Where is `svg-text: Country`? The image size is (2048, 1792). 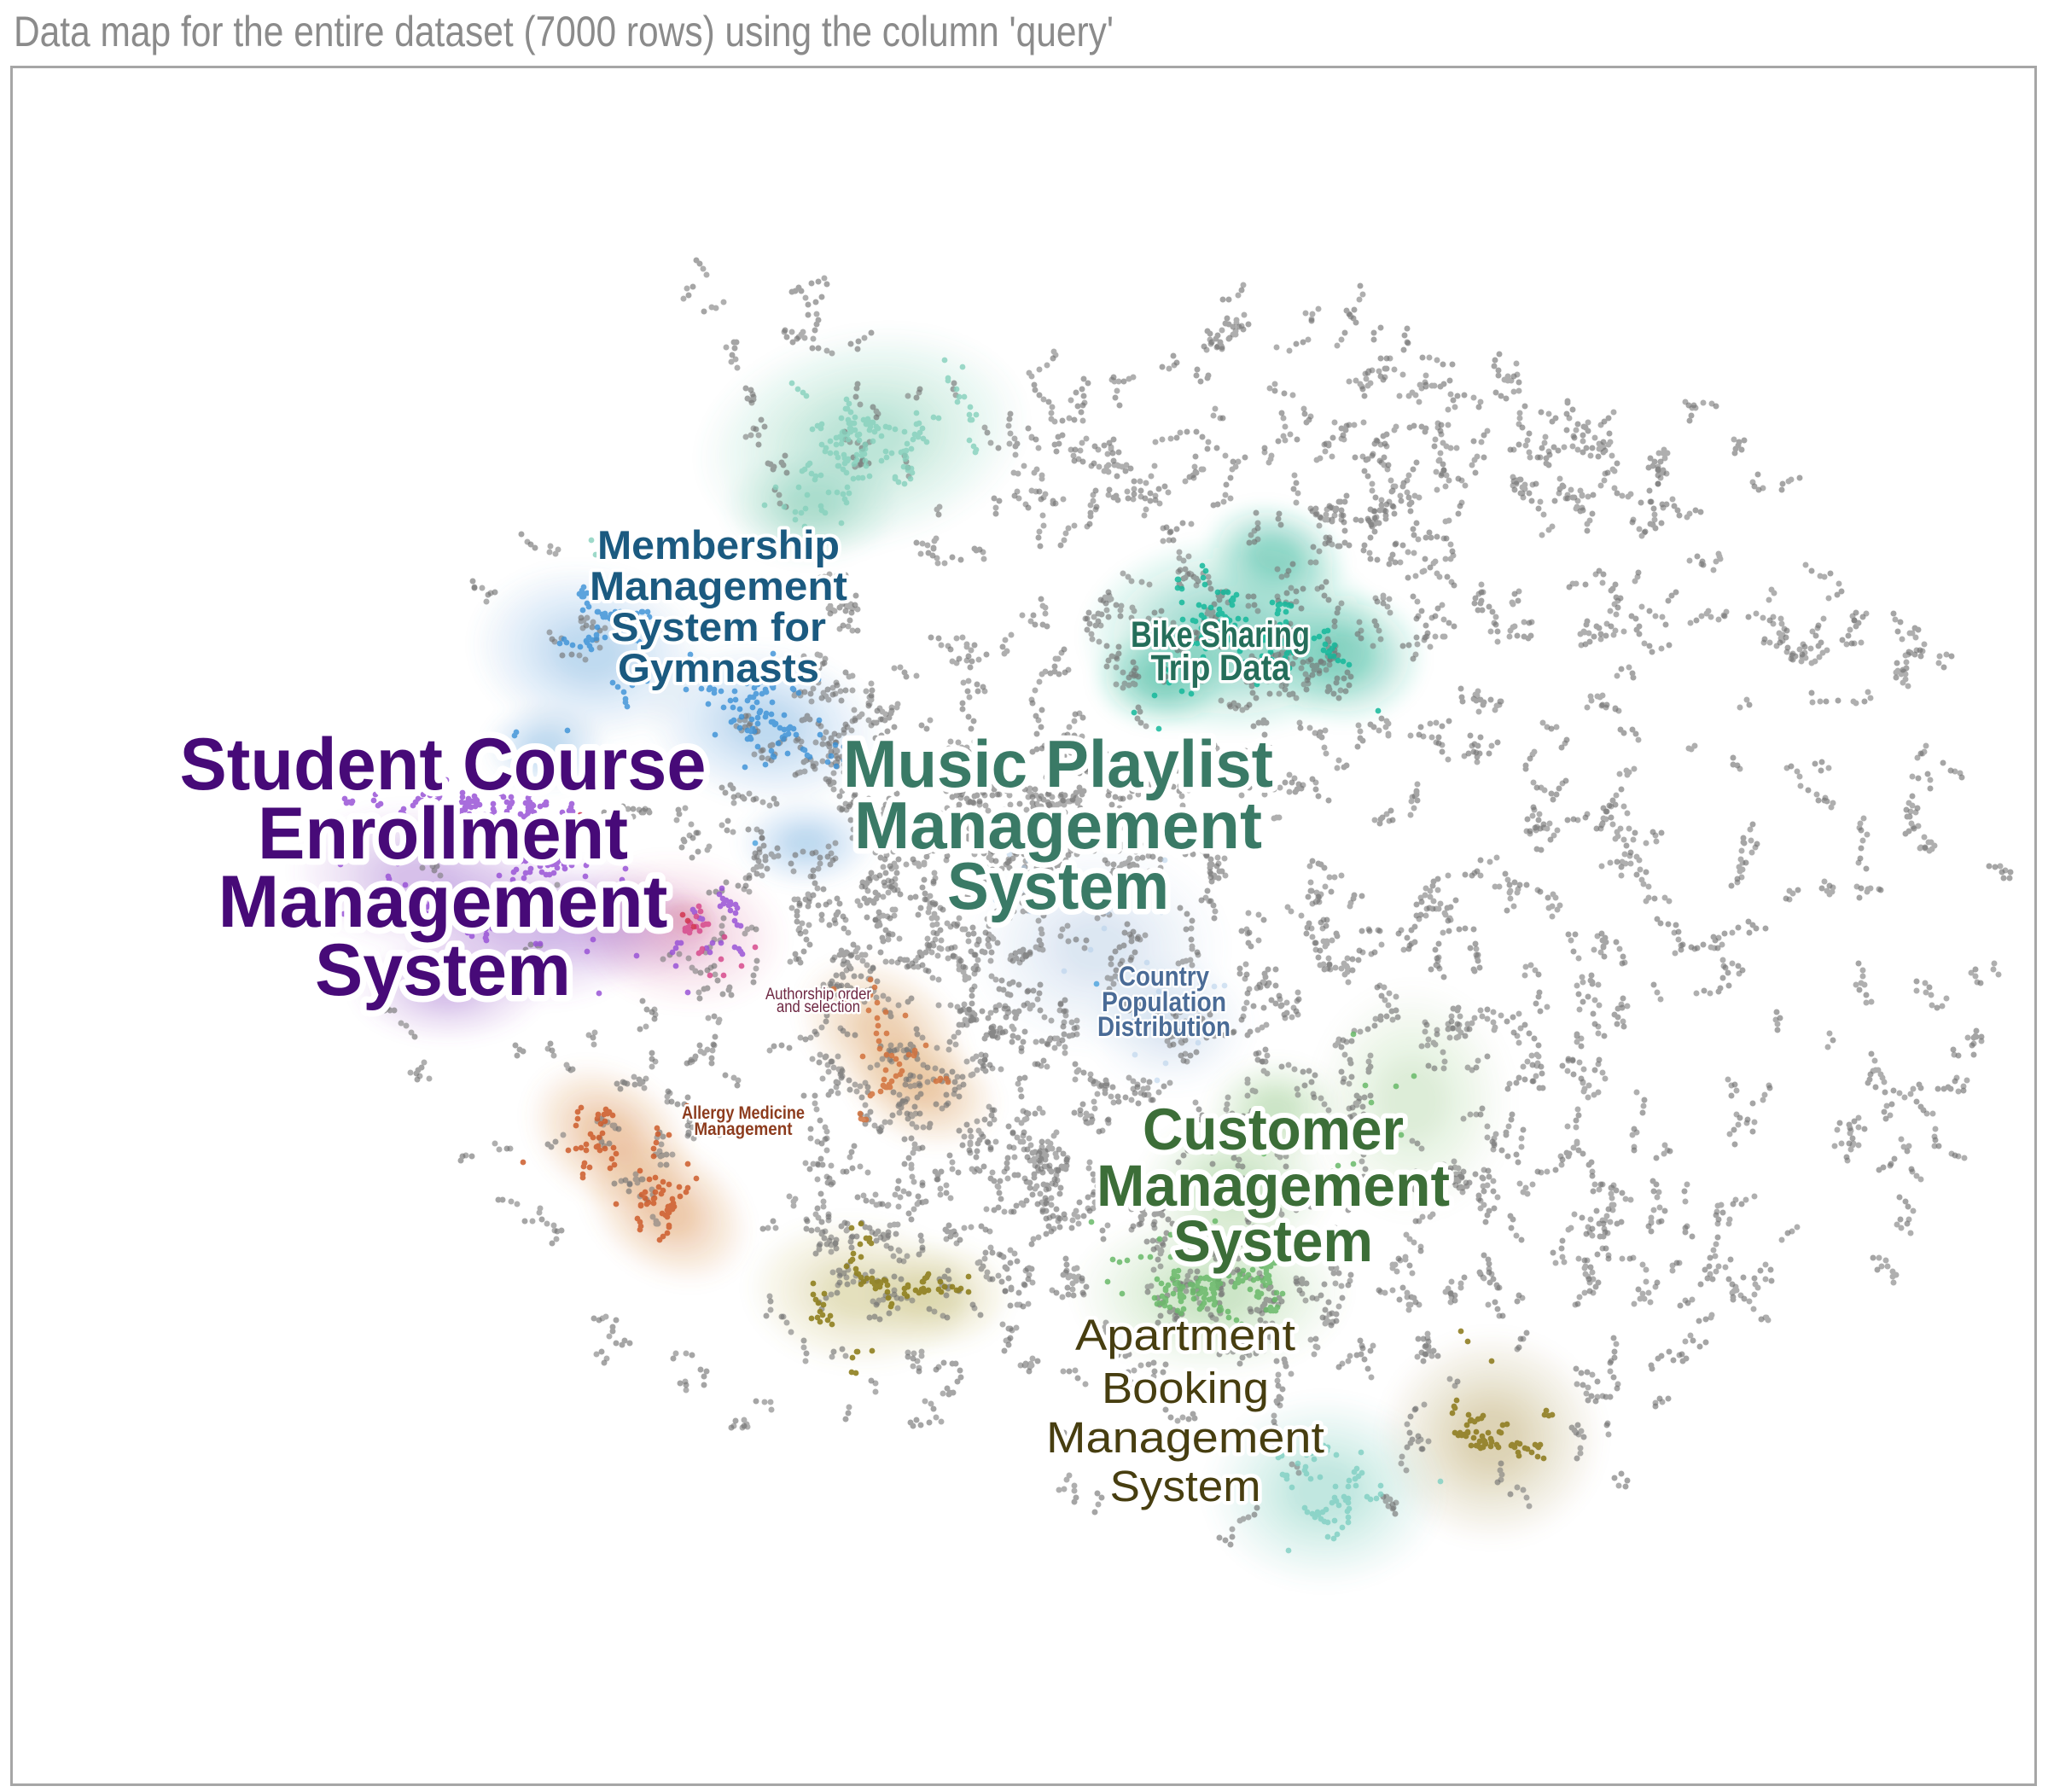 svg-text: Country is located at coordinates (1164, 977).